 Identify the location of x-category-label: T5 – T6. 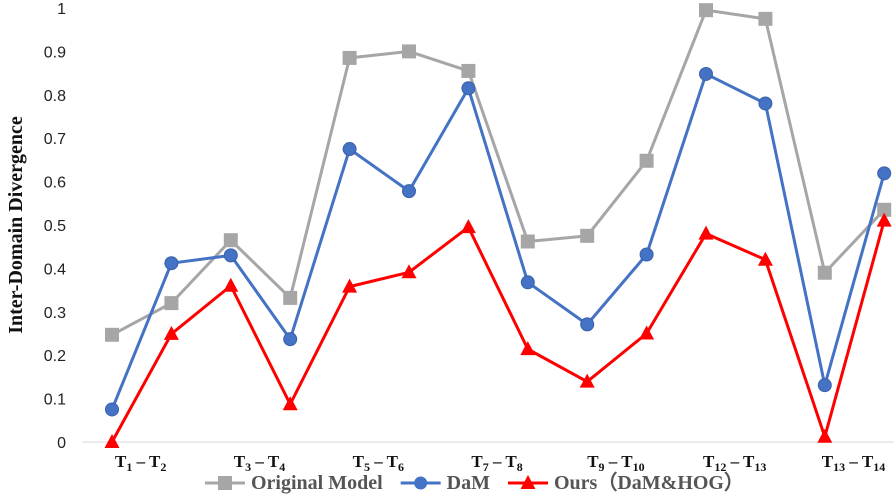
(378, 463).